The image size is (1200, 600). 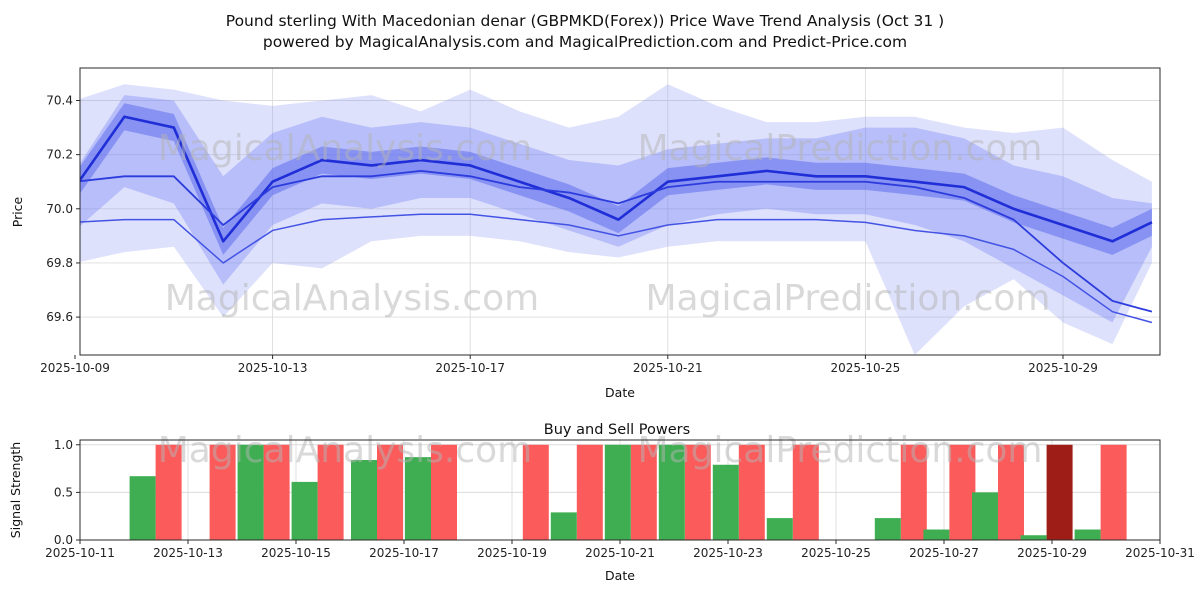 I want to click on y-tick-label: 0.0, so click(x=63, y=540).